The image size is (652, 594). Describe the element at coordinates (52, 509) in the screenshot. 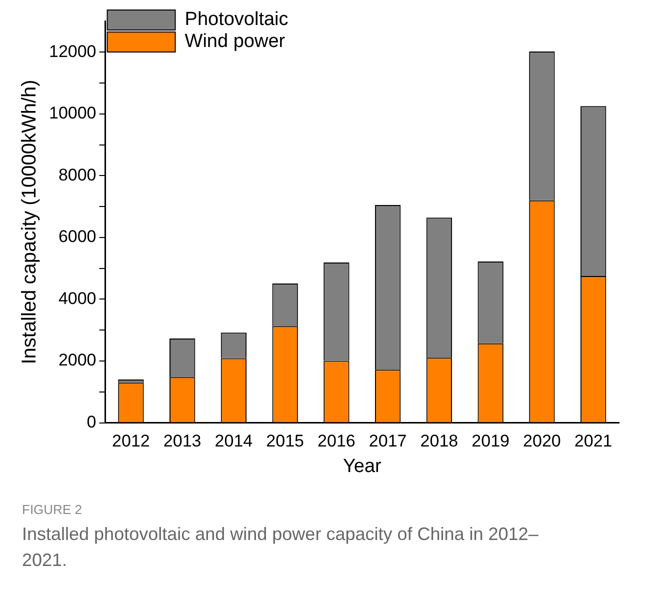

I see `caption: FIGURE 2` at that location.